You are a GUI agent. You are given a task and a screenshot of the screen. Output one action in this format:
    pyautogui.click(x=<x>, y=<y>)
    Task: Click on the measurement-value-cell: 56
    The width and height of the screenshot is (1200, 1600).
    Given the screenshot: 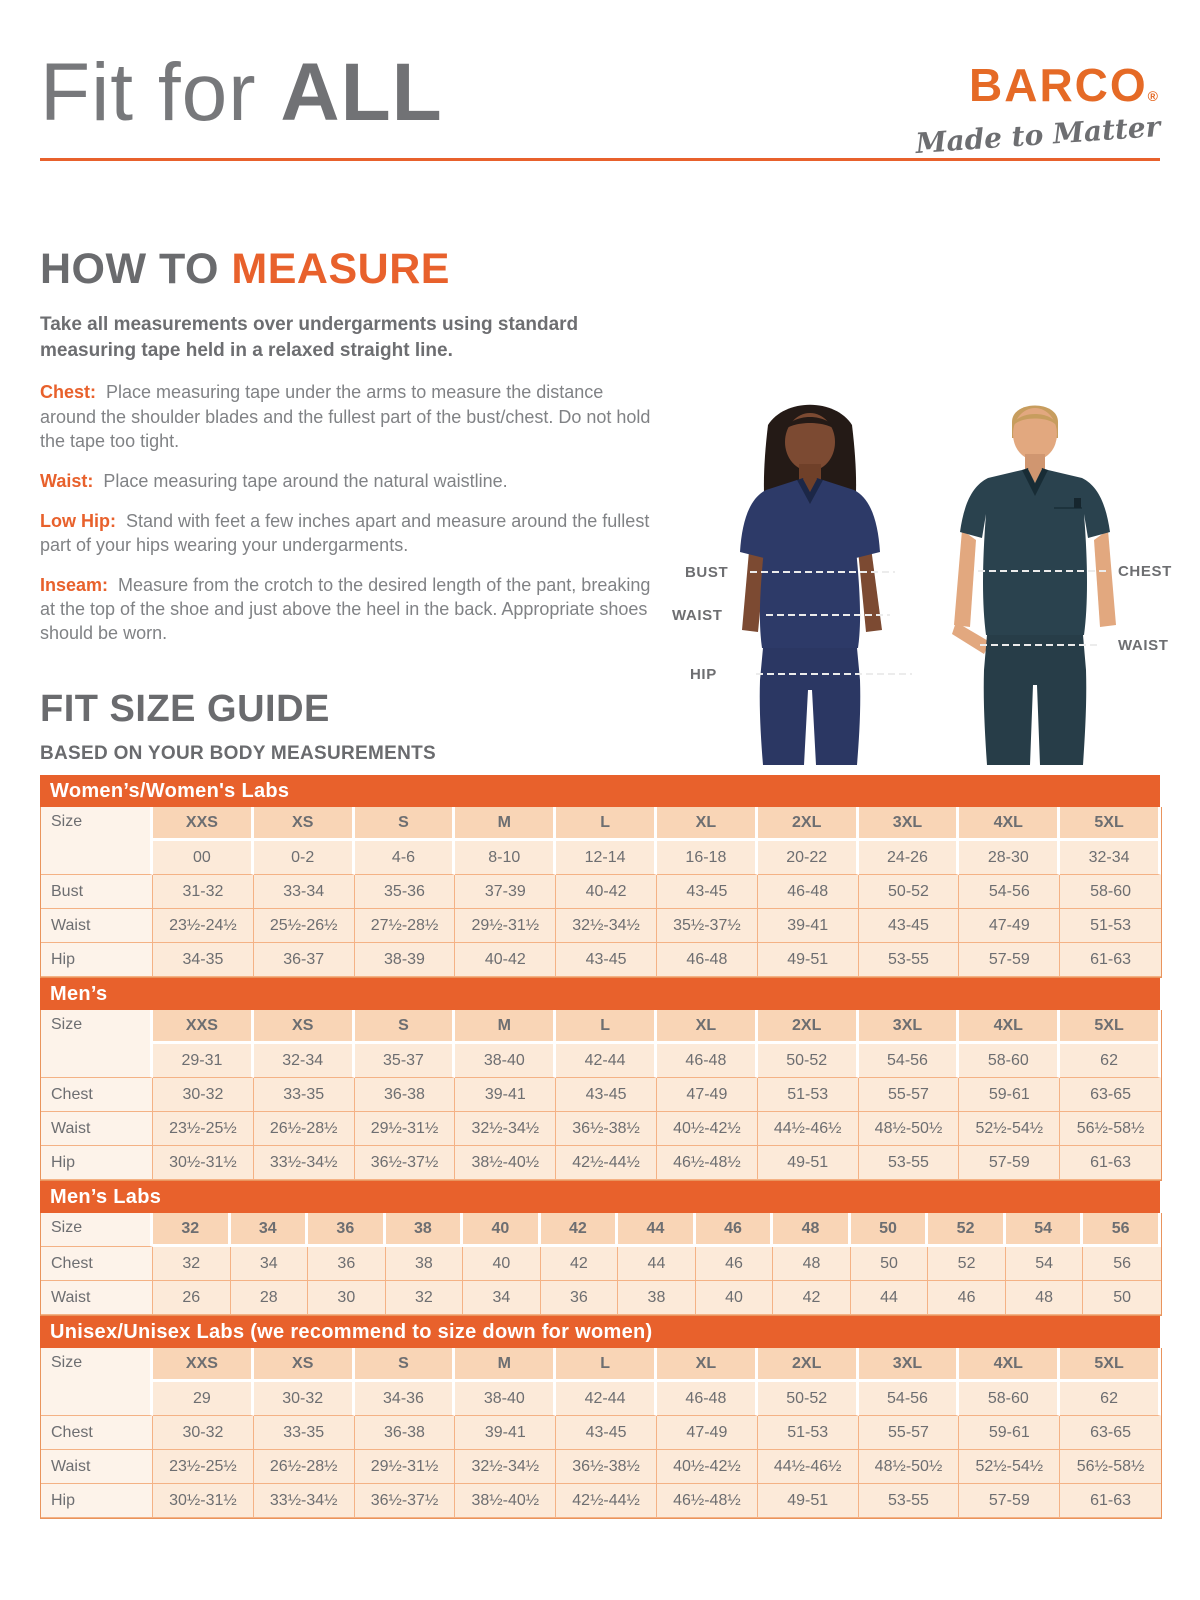 What is the action you would take?
    pyautogui.click(x=1122, y=1264)
    